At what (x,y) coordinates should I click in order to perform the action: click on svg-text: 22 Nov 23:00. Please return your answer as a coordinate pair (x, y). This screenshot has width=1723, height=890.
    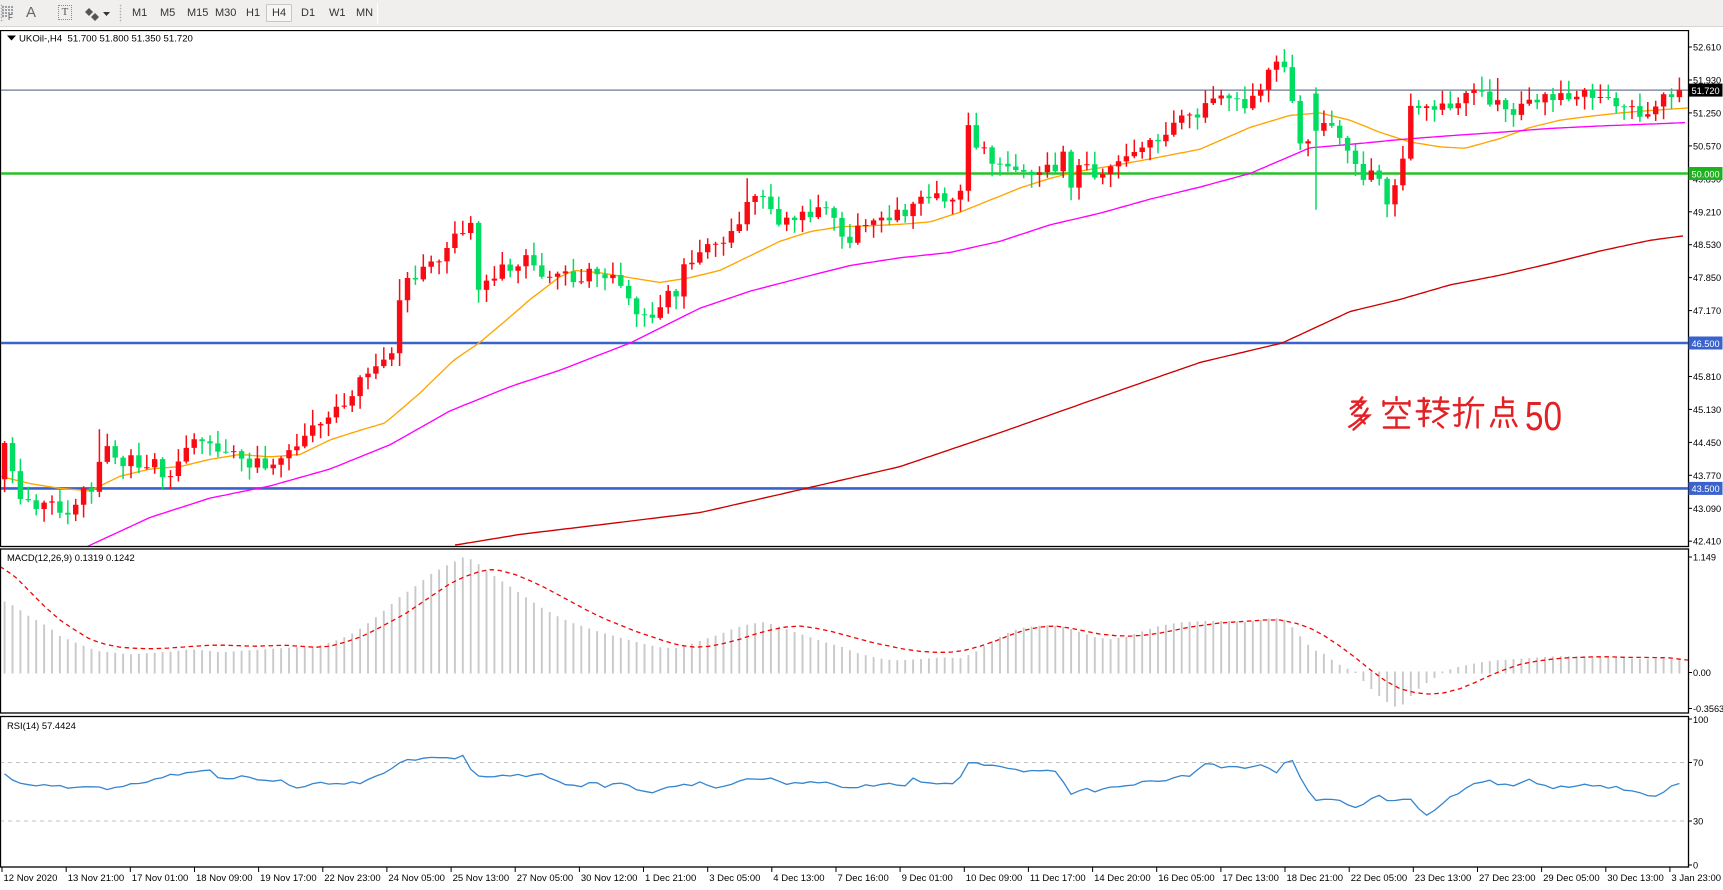
    Looking at the image, I should click on (352, 878).